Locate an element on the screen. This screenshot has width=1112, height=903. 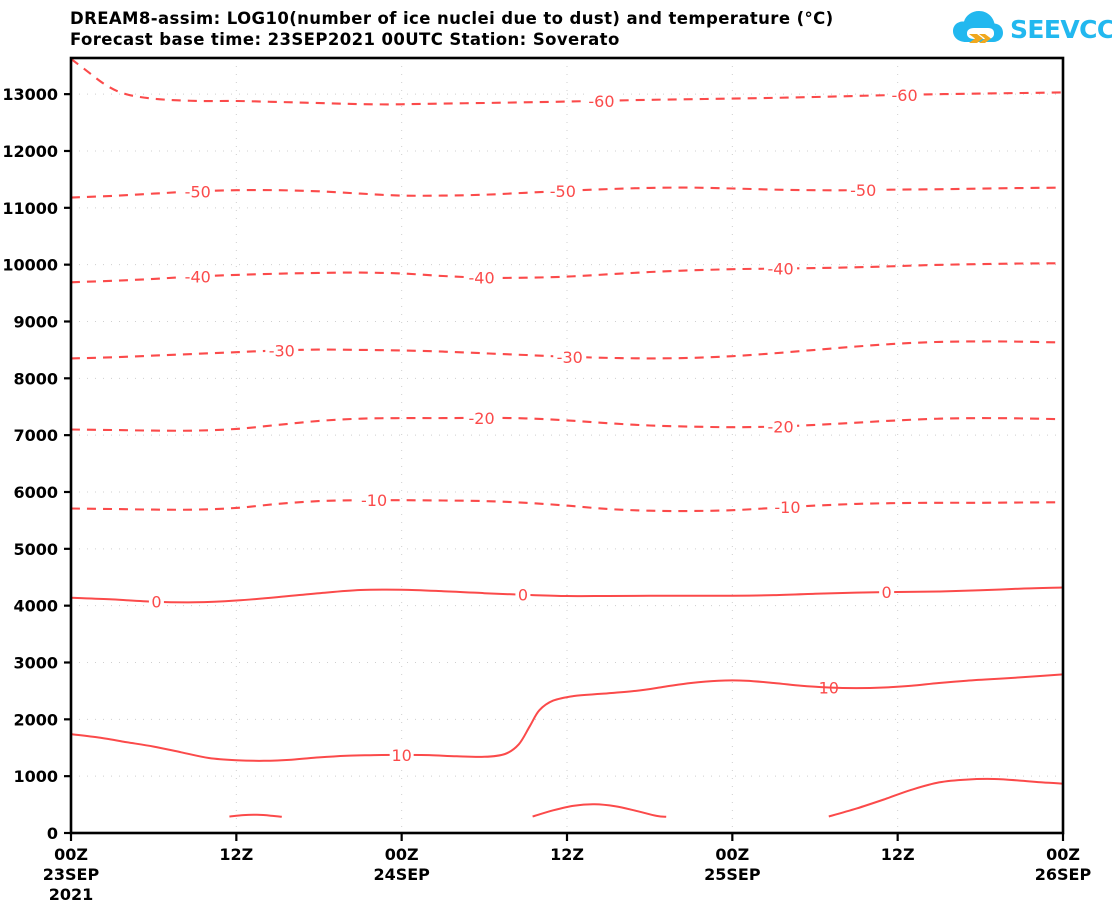
seevccc-logo: SEEVCCC is located at coordinates (1032, 29).